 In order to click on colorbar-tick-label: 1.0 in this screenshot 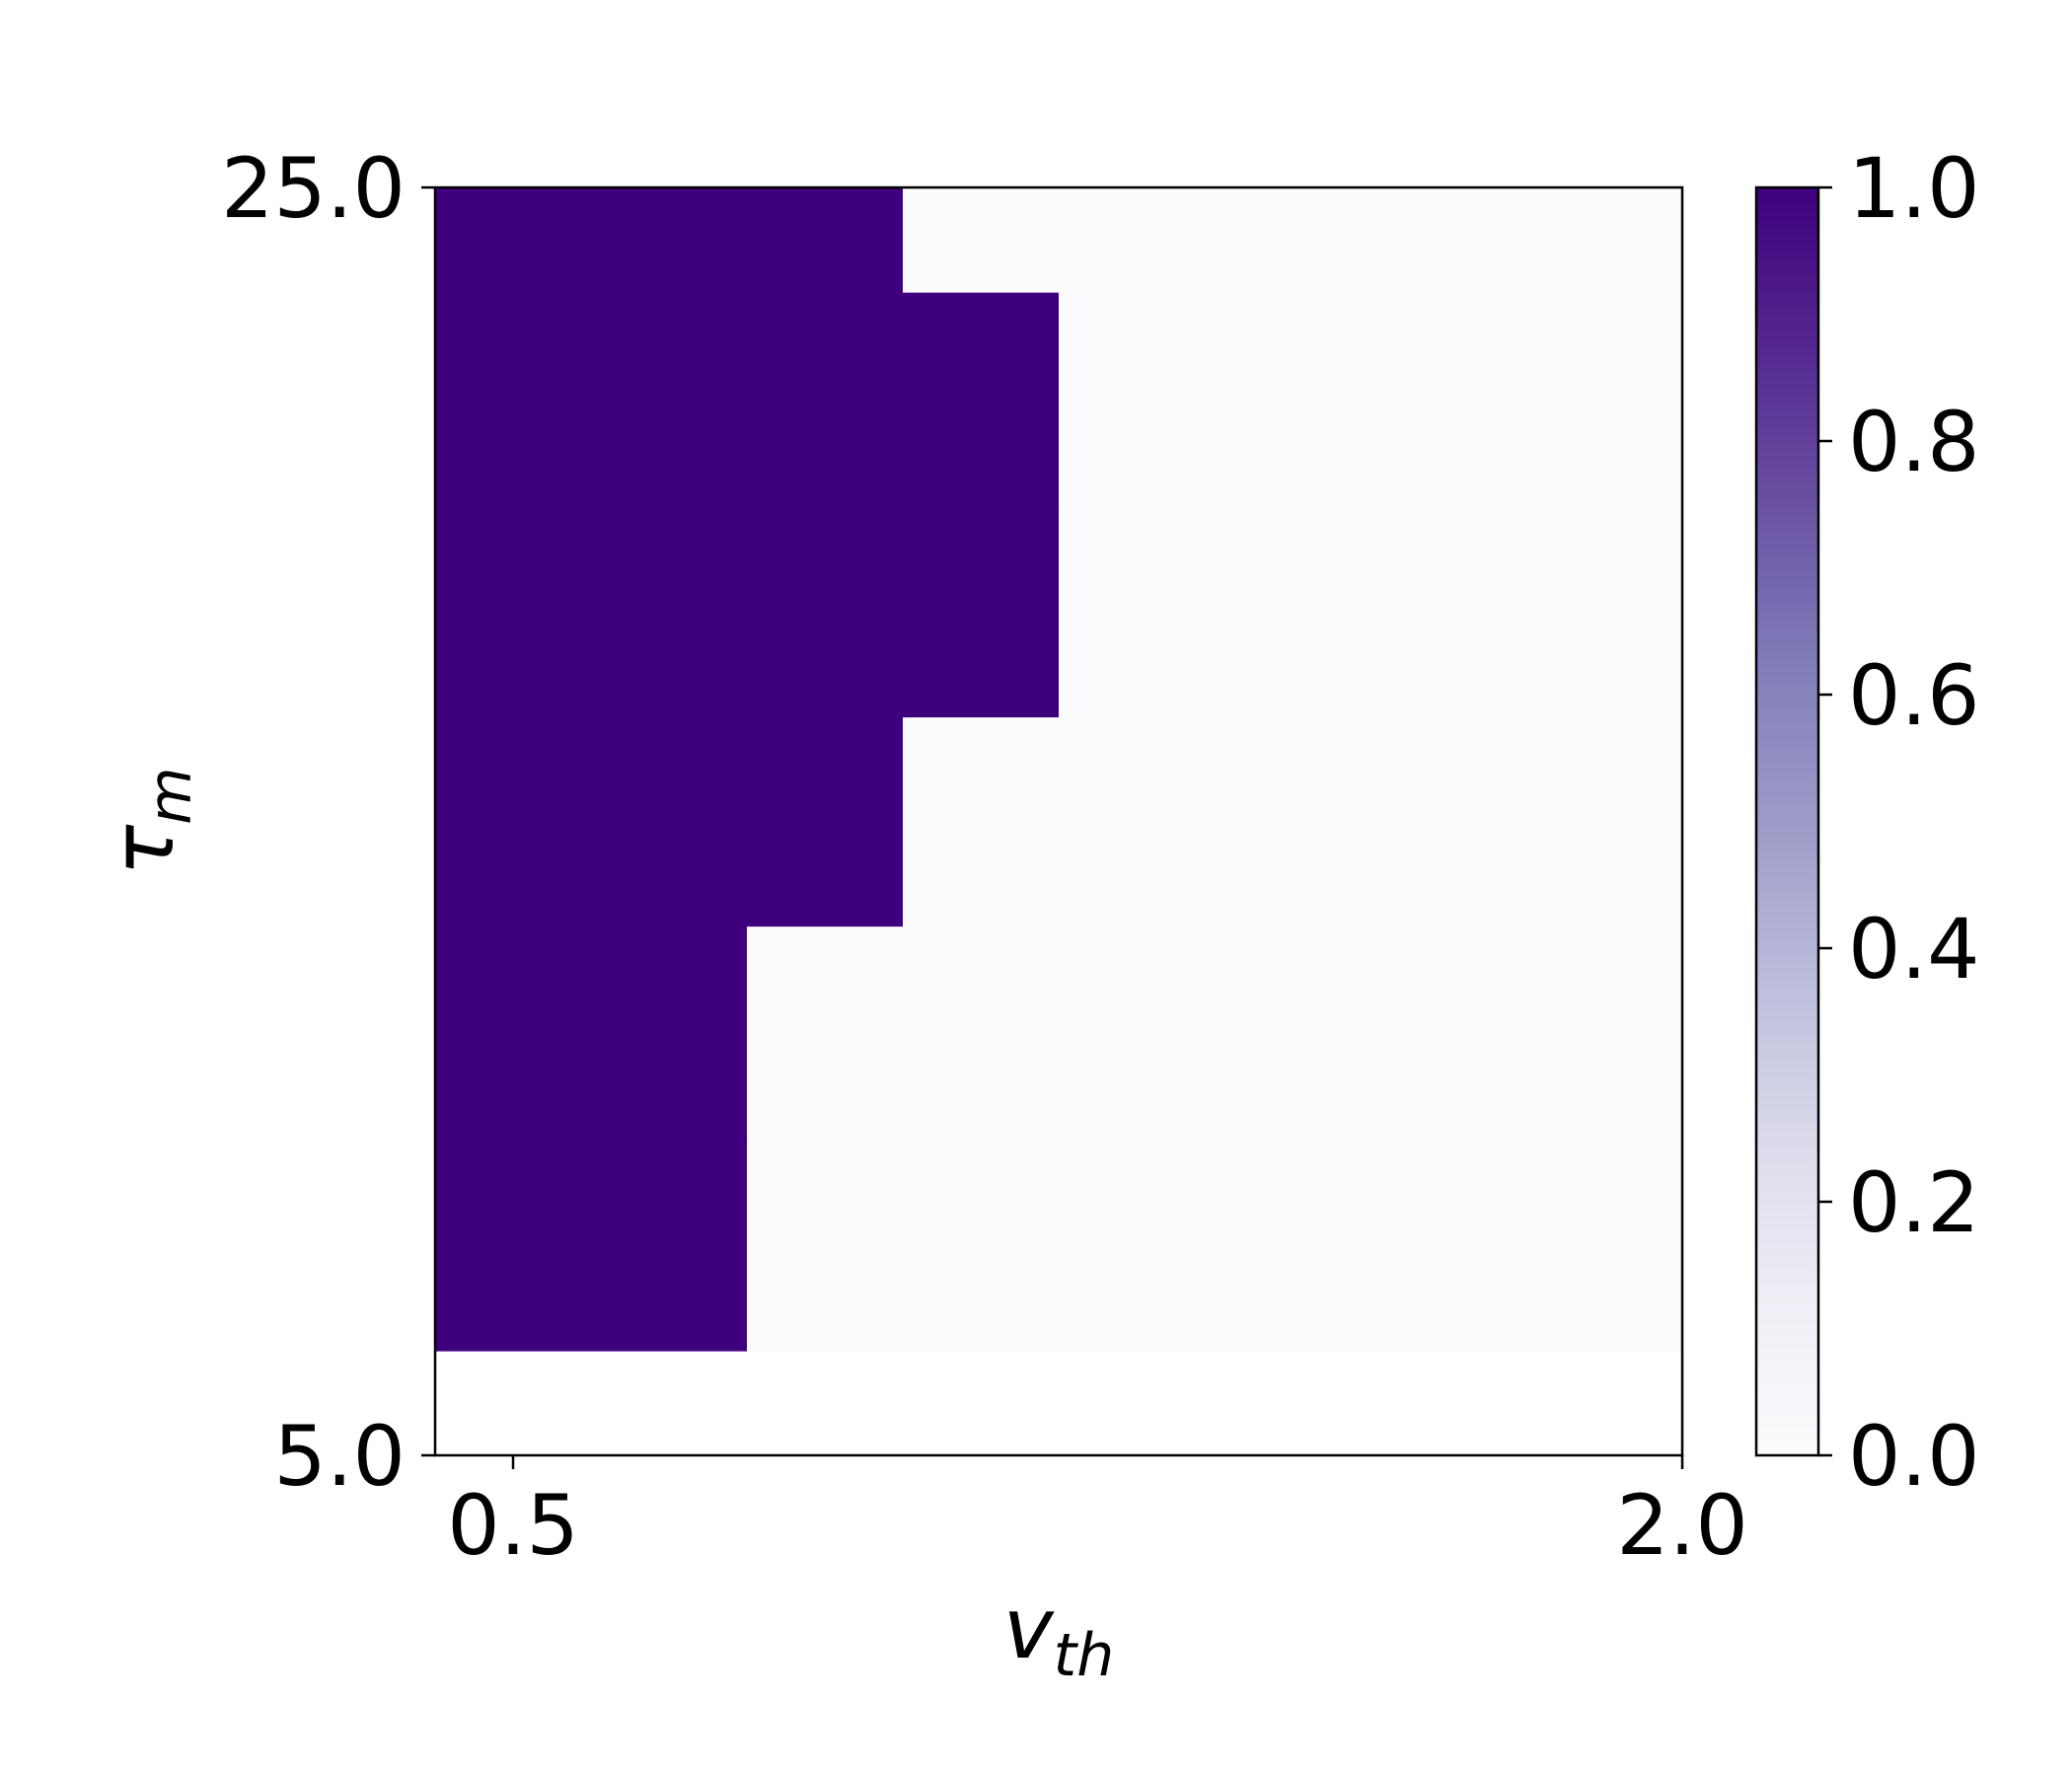, I will do `click(1914, 189)`.